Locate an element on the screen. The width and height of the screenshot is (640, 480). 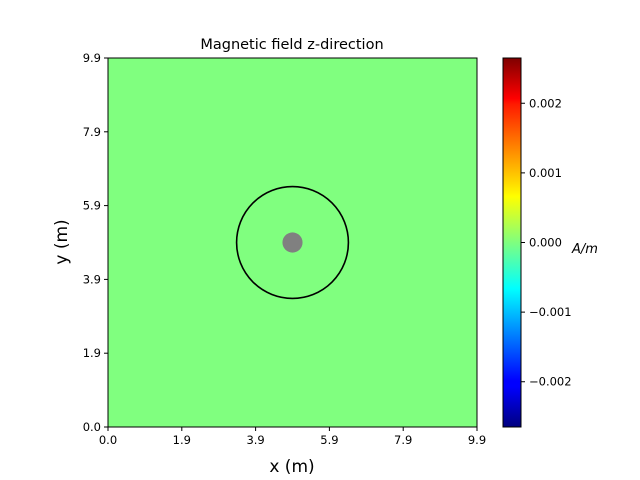
source-marker is located at coordinates (292, 242).